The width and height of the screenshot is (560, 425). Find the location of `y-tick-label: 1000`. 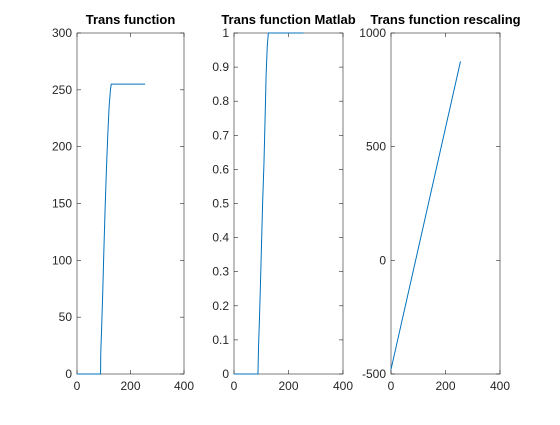

y-tick-label: 1000 is located at coordinates (372, 33).